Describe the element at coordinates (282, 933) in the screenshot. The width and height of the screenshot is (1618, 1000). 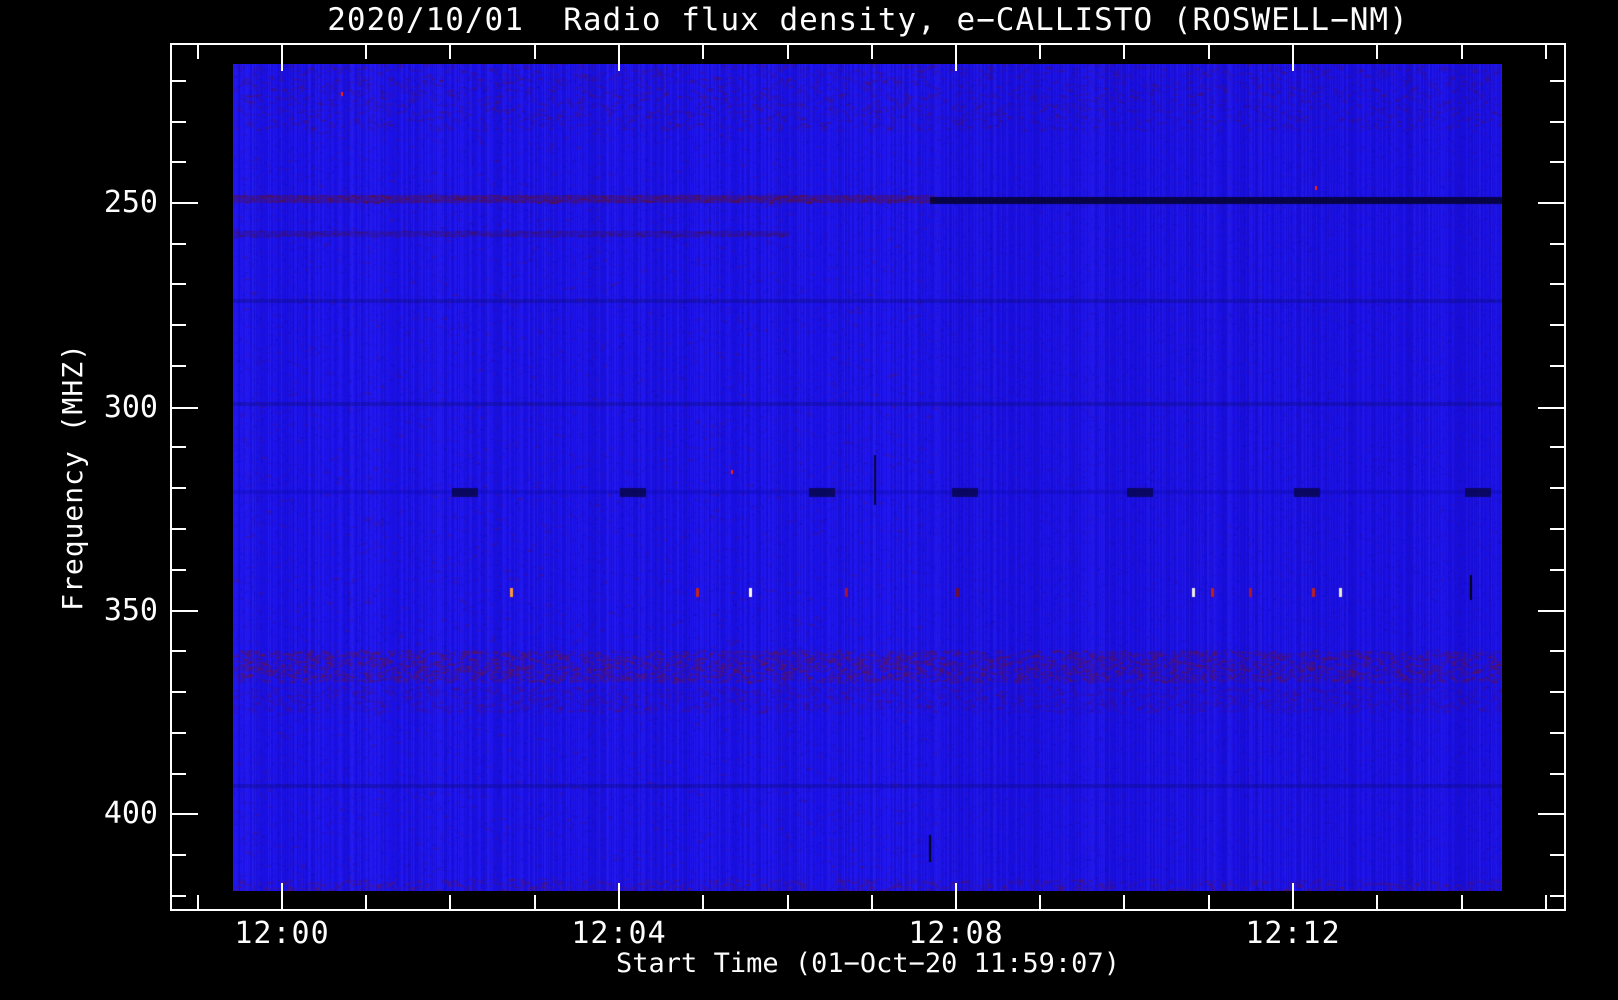
I see `x-tick-label: 12:00` at that location.